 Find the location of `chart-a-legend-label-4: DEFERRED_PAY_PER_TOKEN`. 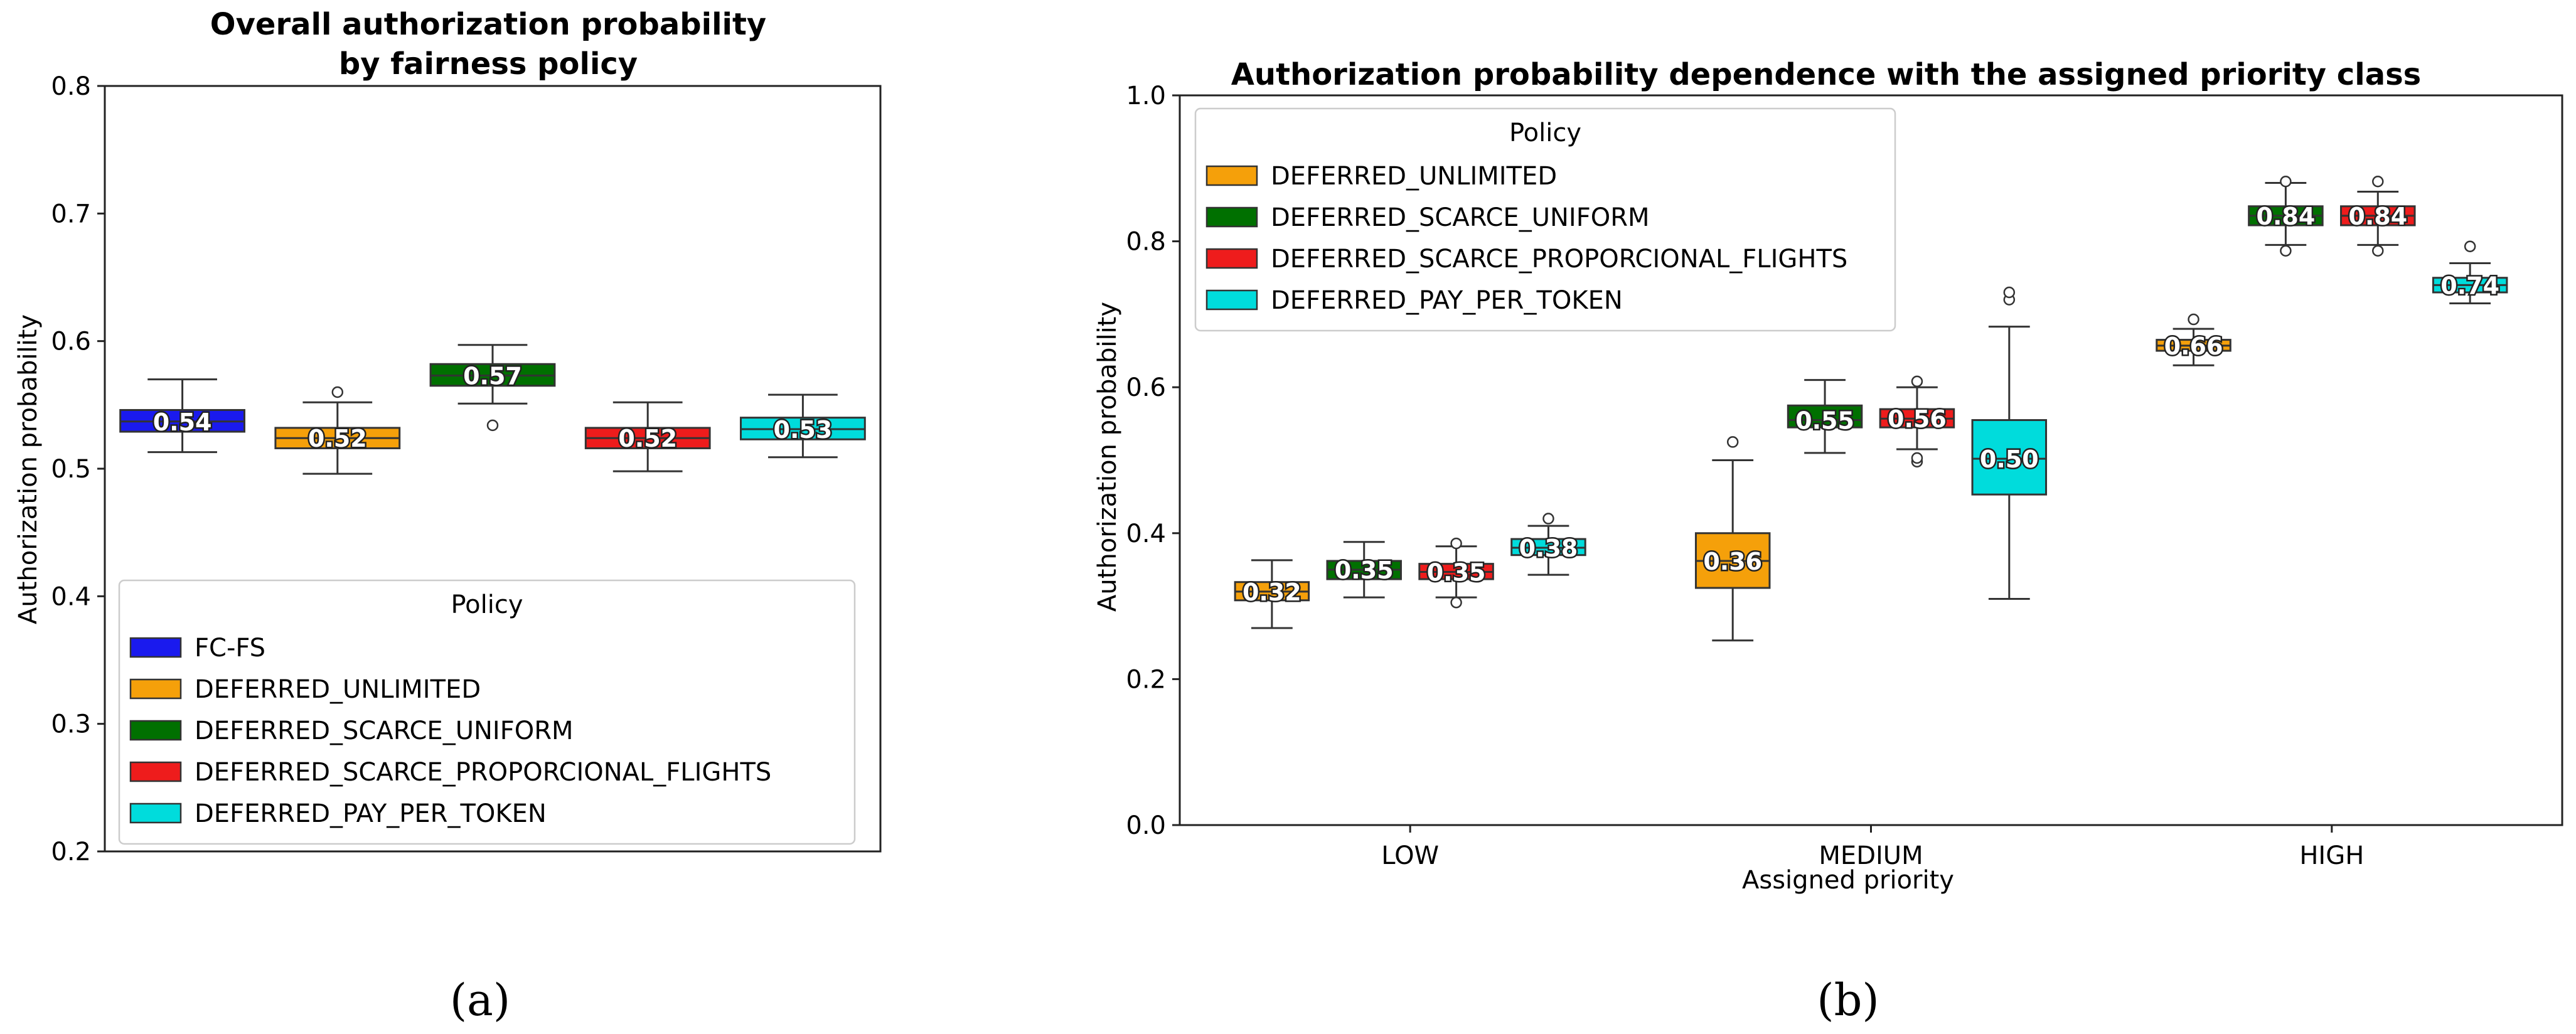

chart-a-legend-label-4: DEFERRED_PAY_PER_TOKEN is located at coordinates (371, 813).